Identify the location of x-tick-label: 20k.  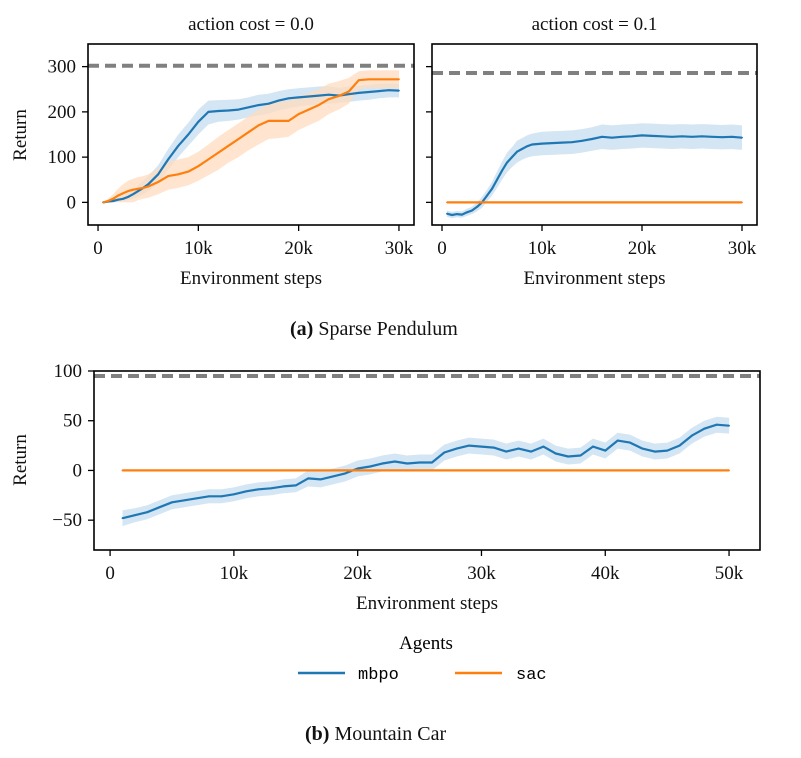
(298, 248).